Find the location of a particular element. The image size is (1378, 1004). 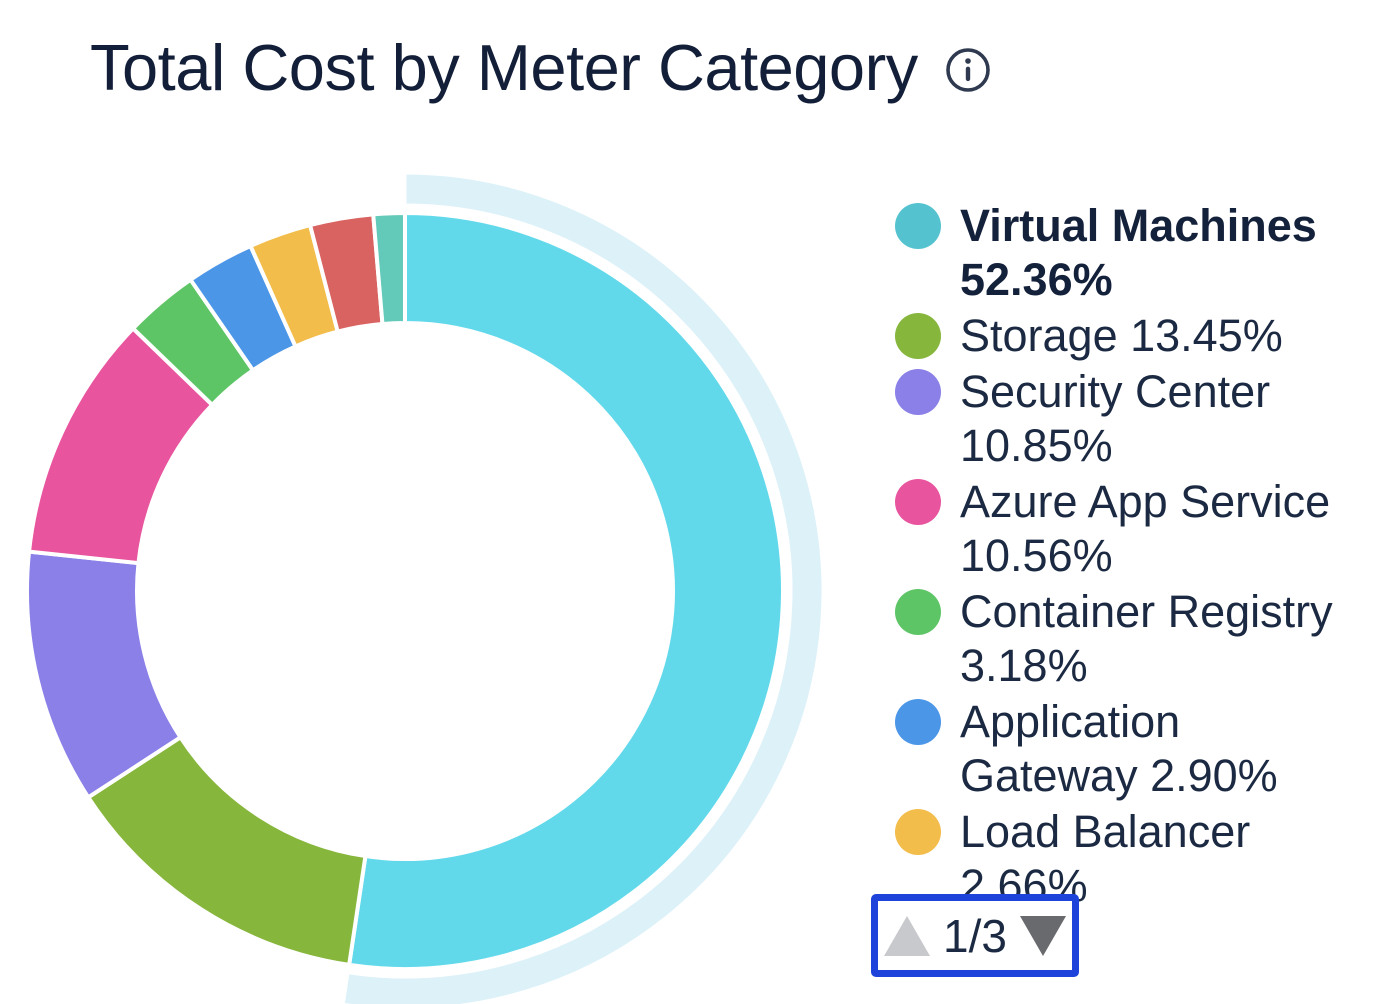

legend-item: Virtual Machines 52.36% is located at coordinates (1132, 253).